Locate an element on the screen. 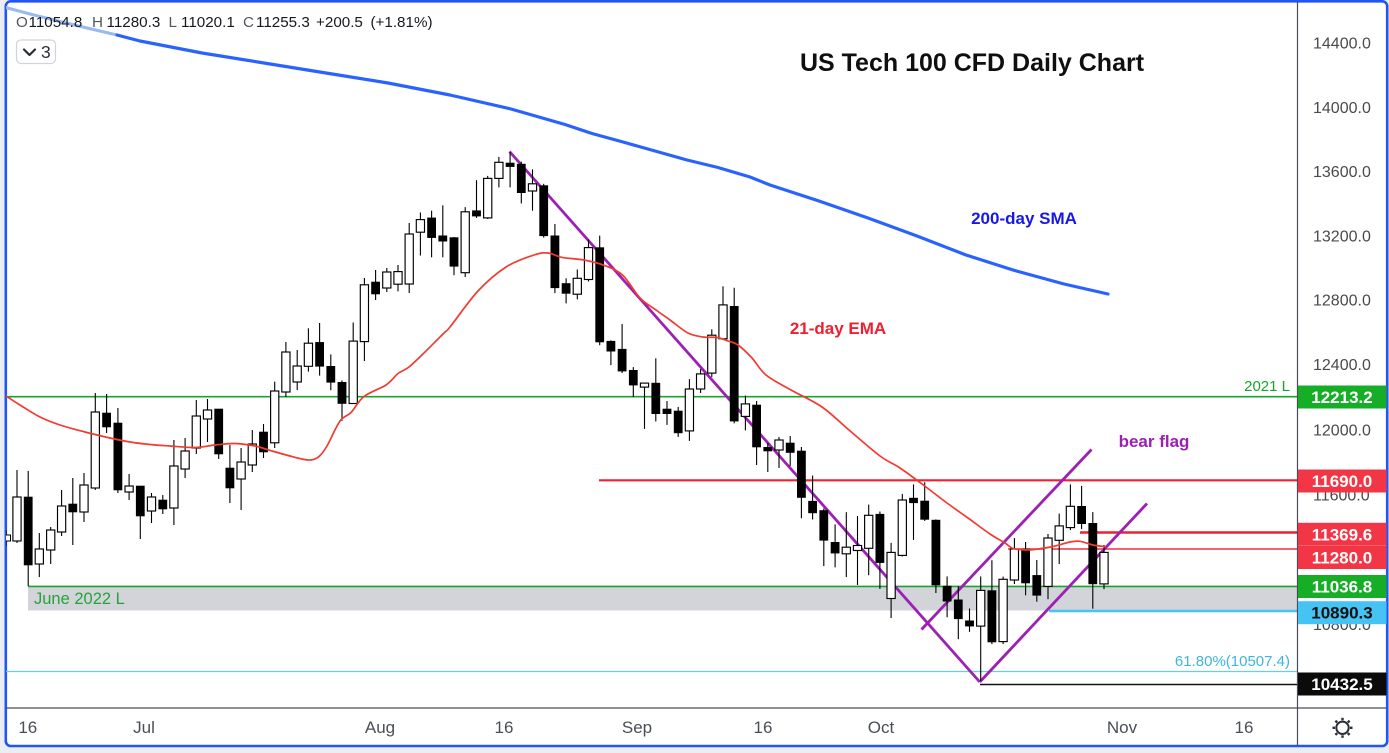  svg-text: 10890.3 is located at coordinates (1341, 613).